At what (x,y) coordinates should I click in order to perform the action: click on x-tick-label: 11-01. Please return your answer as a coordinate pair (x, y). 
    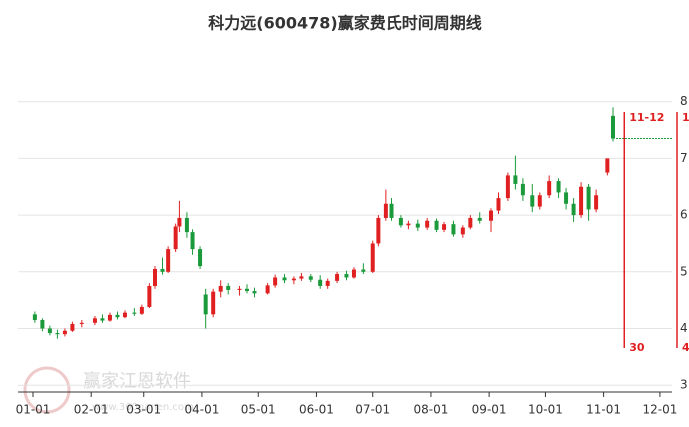
    Looking at the image, I should click on (603, 410).